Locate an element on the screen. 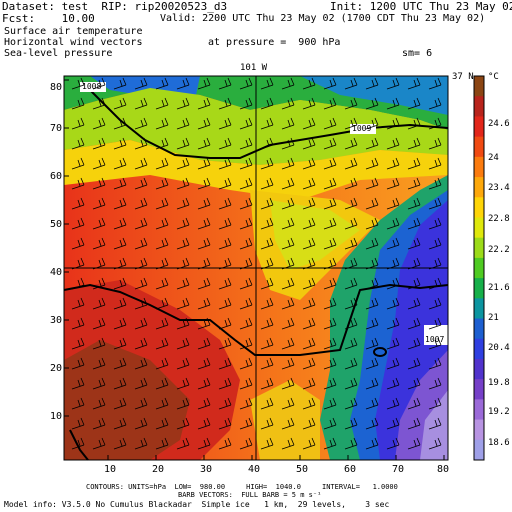 The image size is (512, 512). x-tick-label: 80 is located at coordinates (443, 469).